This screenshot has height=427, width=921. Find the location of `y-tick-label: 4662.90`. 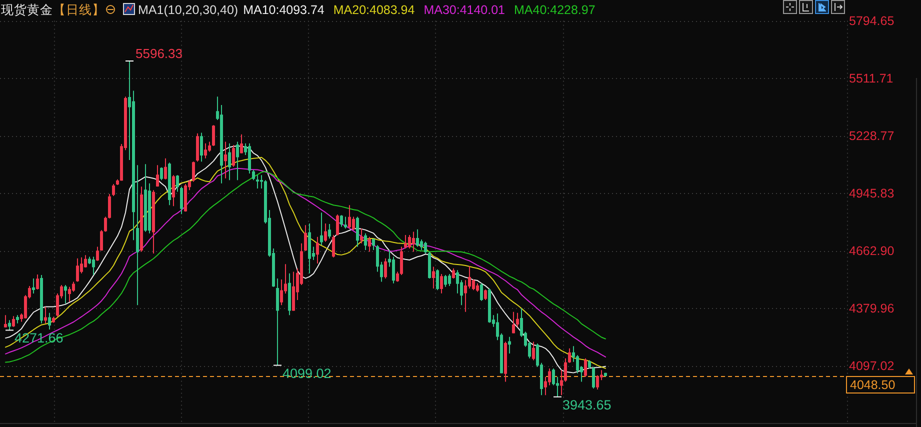

y-tick-label: 4662.90 is located at coordinates (871, 251).